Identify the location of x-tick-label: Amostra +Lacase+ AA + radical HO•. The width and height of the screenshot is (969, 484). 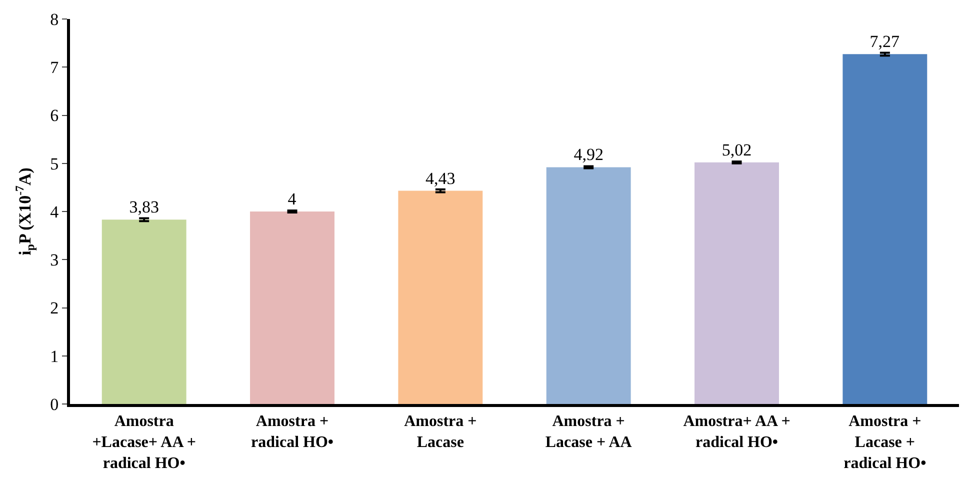
(144, 442).